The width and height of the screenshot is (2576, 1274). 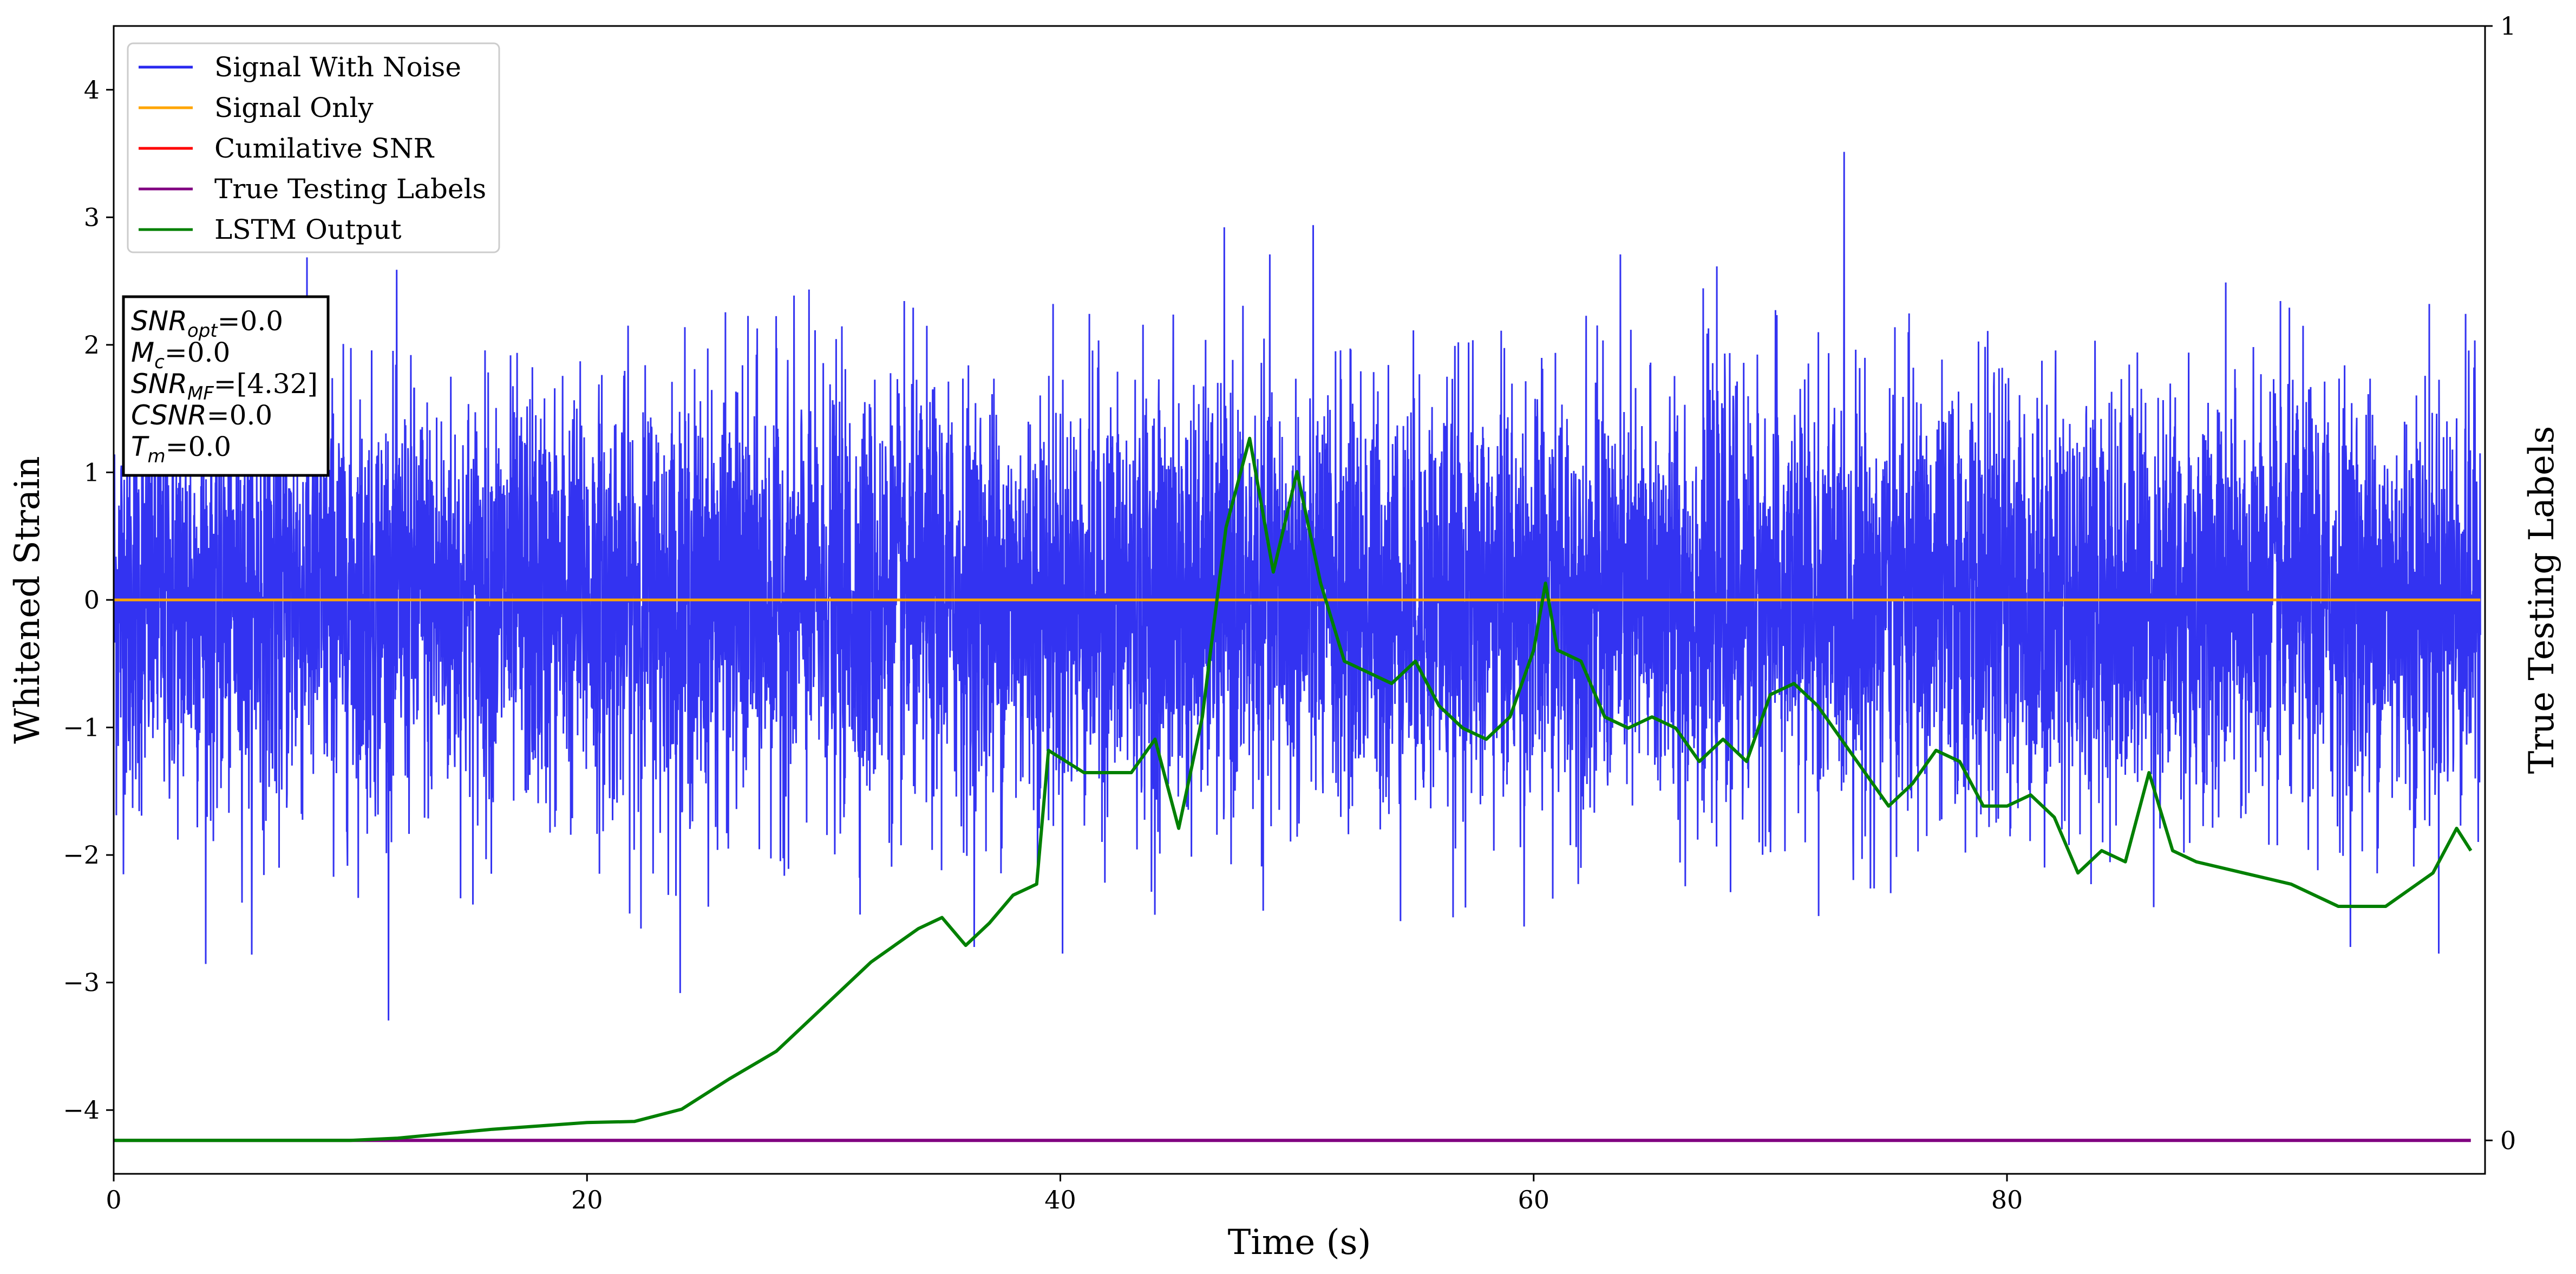 What do you see at coordinates (28, 599) in the screenshot?
I see `y-axis-label: Whitened Strain` at bounding box center [28, 599].